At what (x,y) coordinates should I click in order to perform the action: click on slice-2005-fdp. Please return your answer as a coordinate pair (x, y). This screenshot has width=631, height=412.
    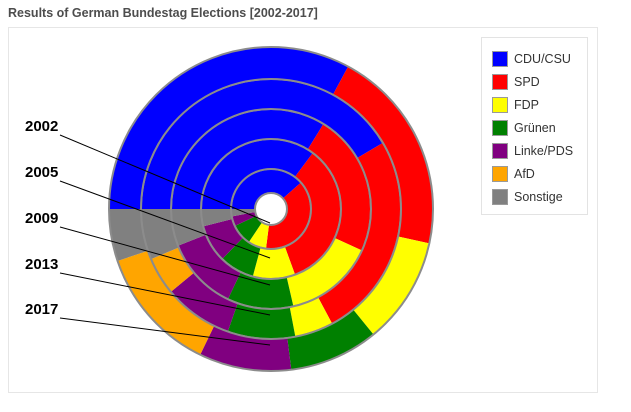
    Looking at the image, I should click on (274, 262).